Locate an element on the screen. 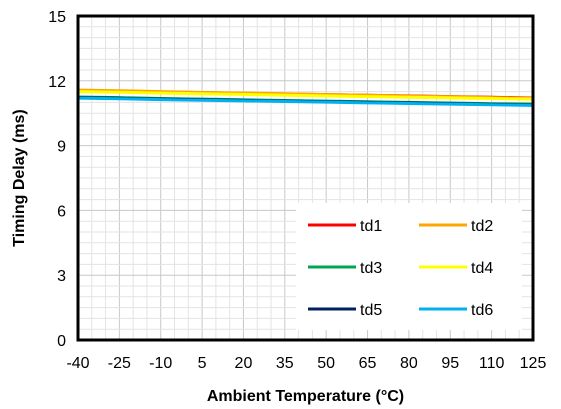  x-tick-label: -10 is located at coordinates (160, 363).